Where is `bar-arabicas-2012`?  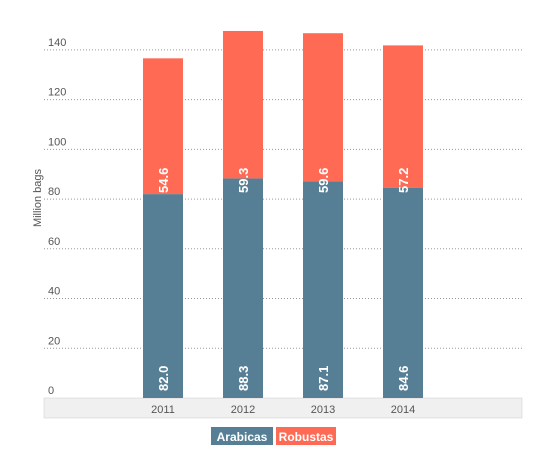 bar-arabicas-2012 is located at coordinates (243, 288).